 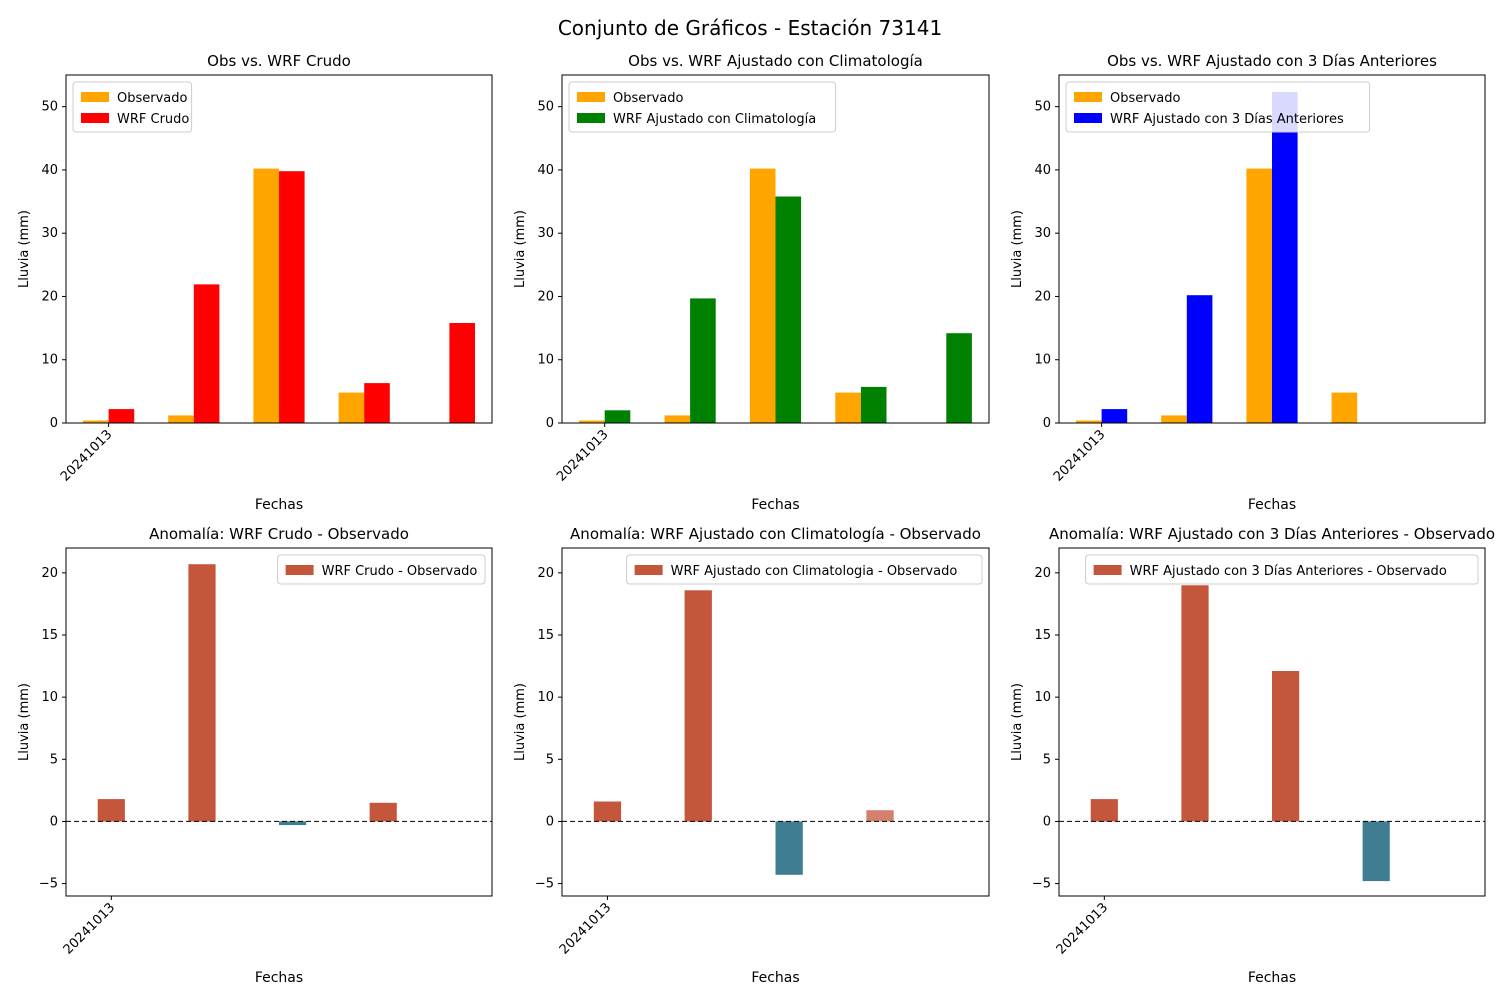 I want to click on legend-label: WRF Ajustado con Climatología, so click(x=714, y=119).